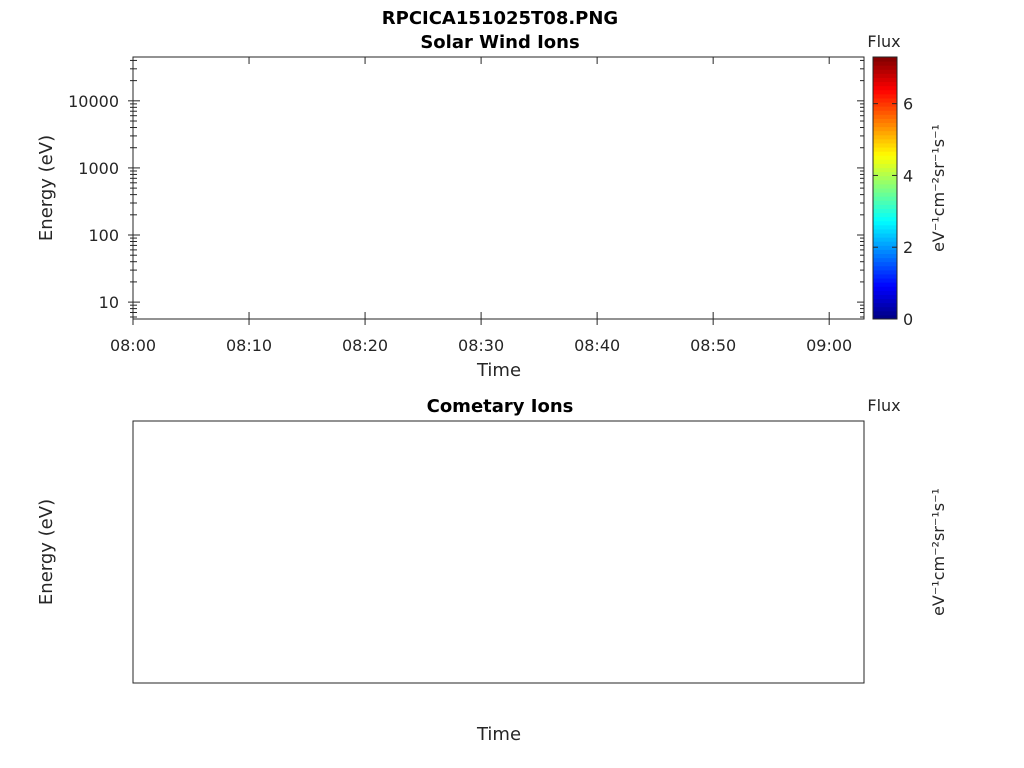  Describe the element at coordinates (908, 319) in the screenshot. I see `colorbar-tick-label: 0` at that location.